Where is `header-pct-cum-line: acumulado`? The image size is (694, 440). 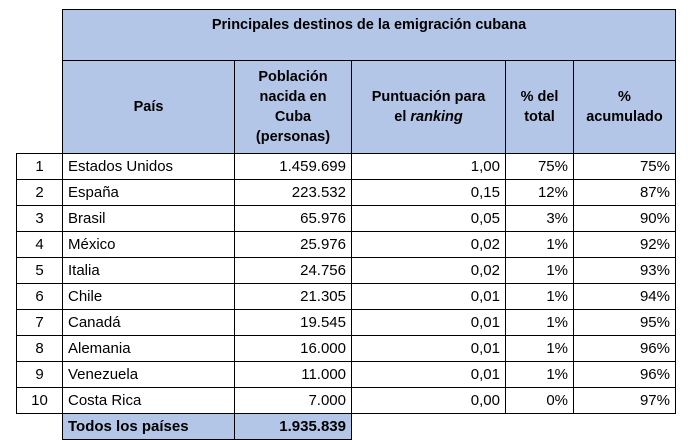
header-pct-cum-line: acumulado is located at coordinates (624, 117).